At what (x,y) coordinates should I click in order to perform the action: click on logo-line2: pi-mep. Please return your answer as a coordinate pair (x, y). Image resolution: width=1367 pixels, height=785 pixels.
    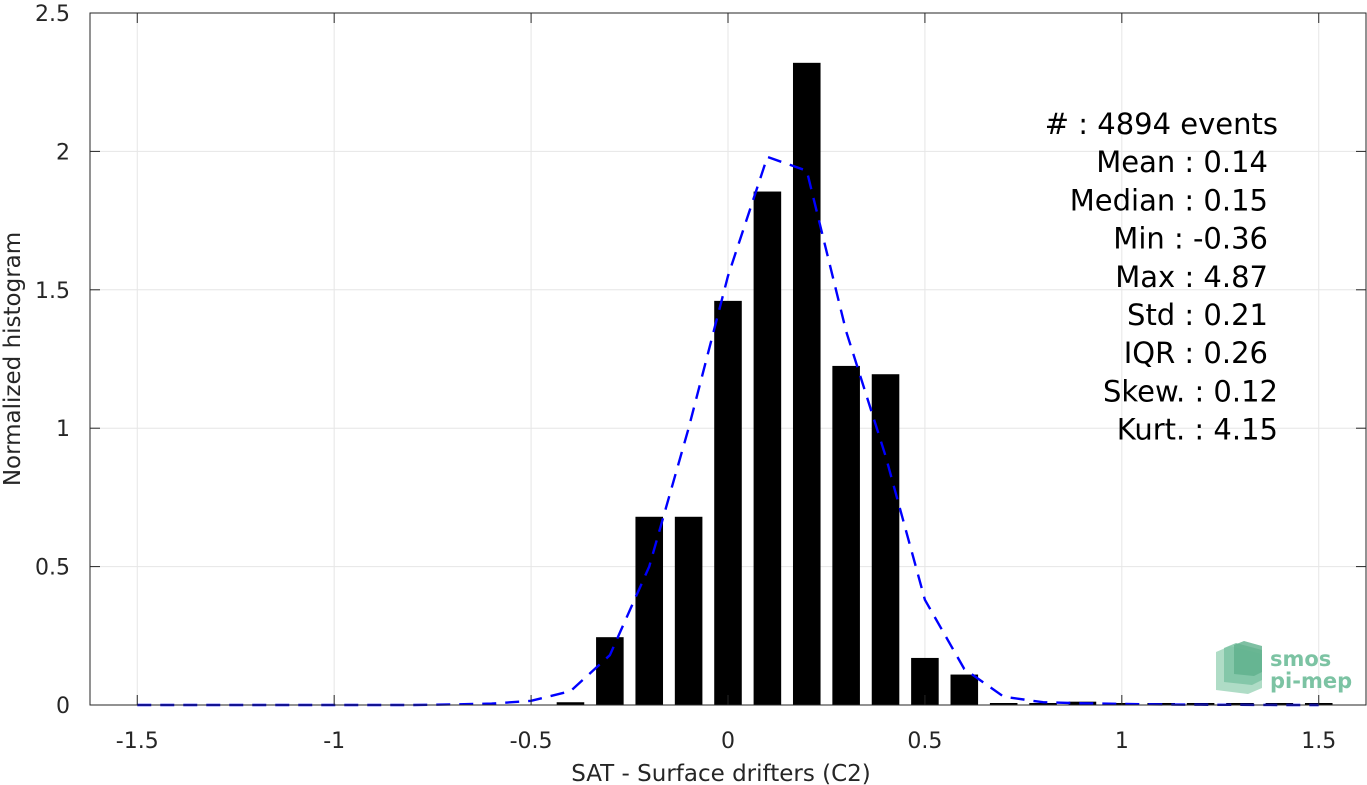
    Looking at the image, I should click on (1311, 681).